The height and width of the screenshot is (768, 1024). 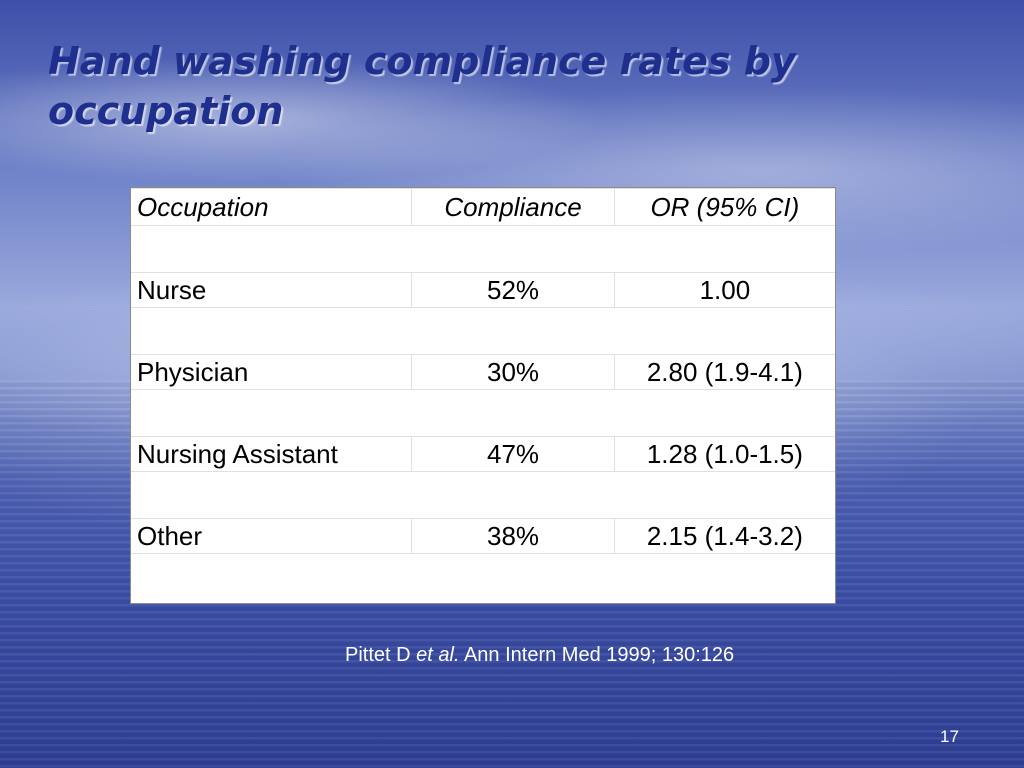 I want to click on table-row: Nurse 52% 1.00, so click(x=483, y=290).